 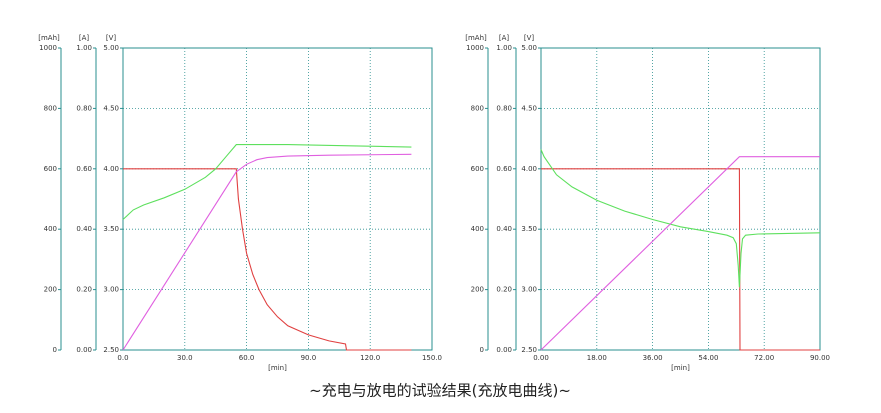 I want to click on x-tick-label: 90.00, so click(x=820, y=358).